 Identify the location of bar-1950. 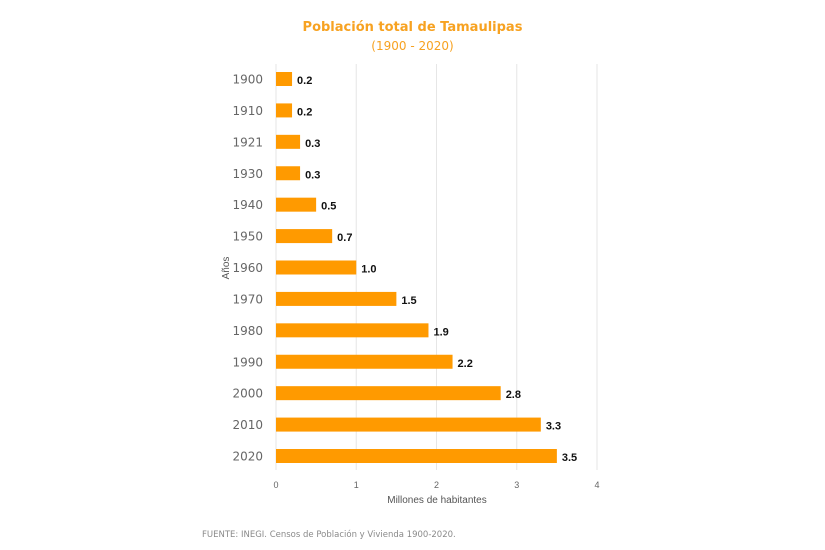
(304, 236).